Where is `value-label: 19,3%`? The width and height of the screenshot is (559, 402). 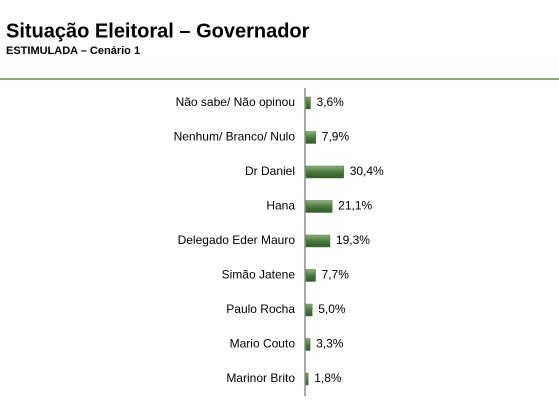
value-label: 19,3% is located at coordinates (353, 240).